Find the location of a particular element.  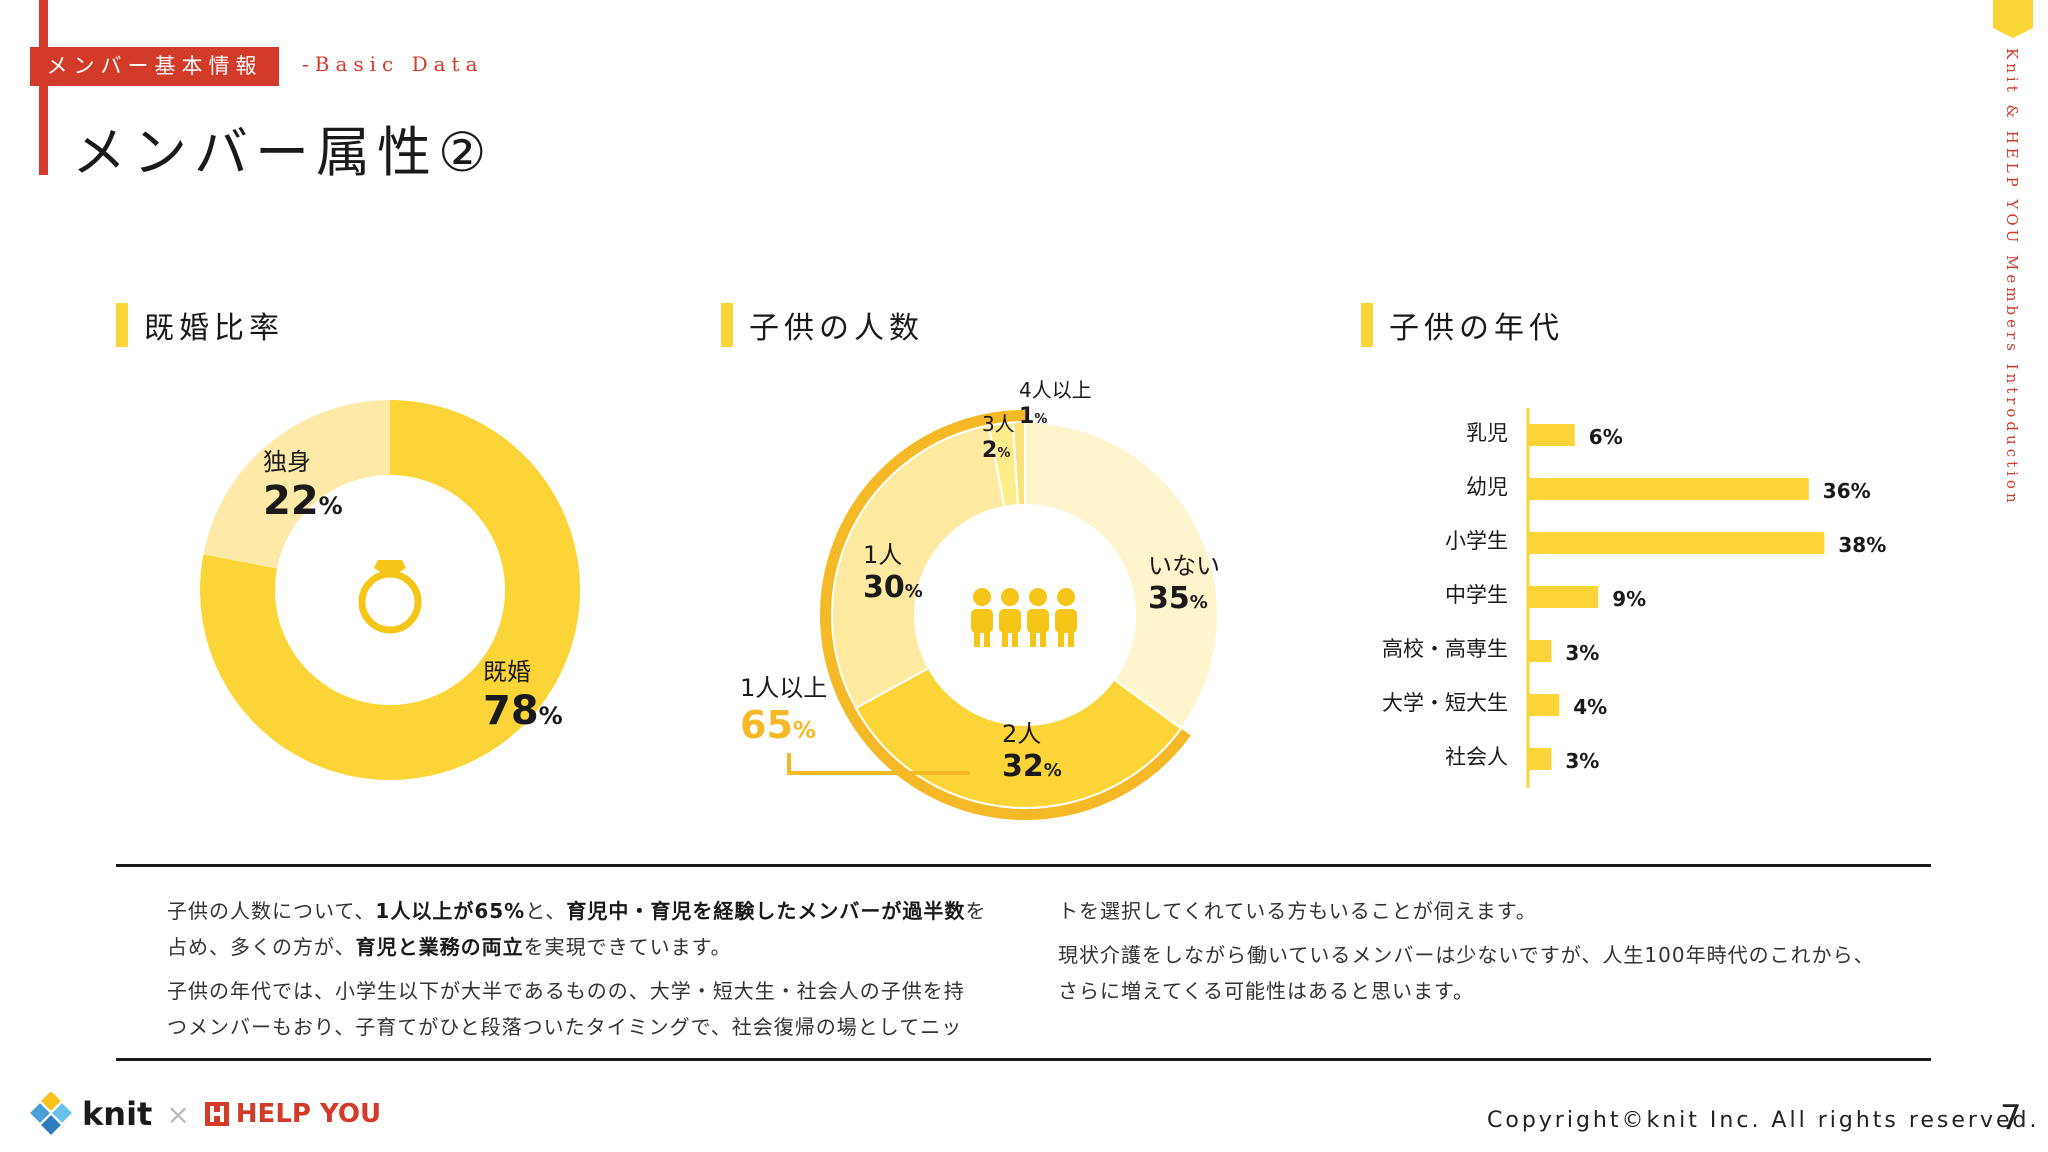

annotation-bracket is located at coordinates (878, 764).